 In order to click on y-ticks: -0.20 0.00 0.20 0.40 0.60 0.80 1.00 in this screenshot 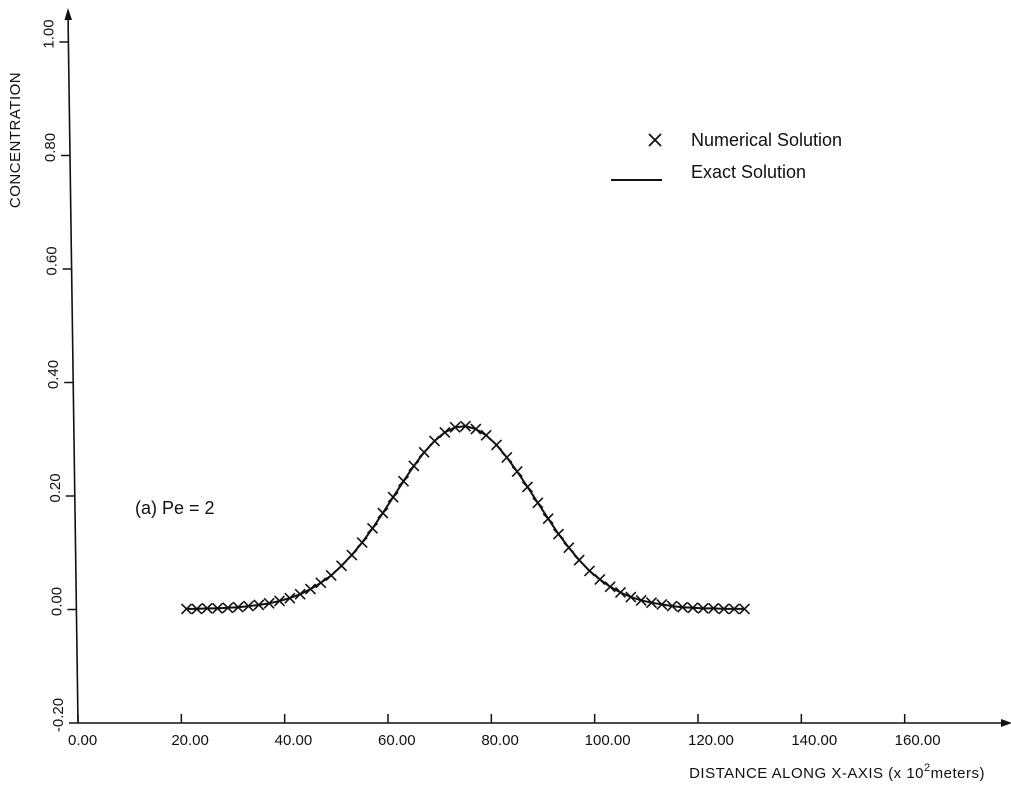, I will do `click(59, 375)`.